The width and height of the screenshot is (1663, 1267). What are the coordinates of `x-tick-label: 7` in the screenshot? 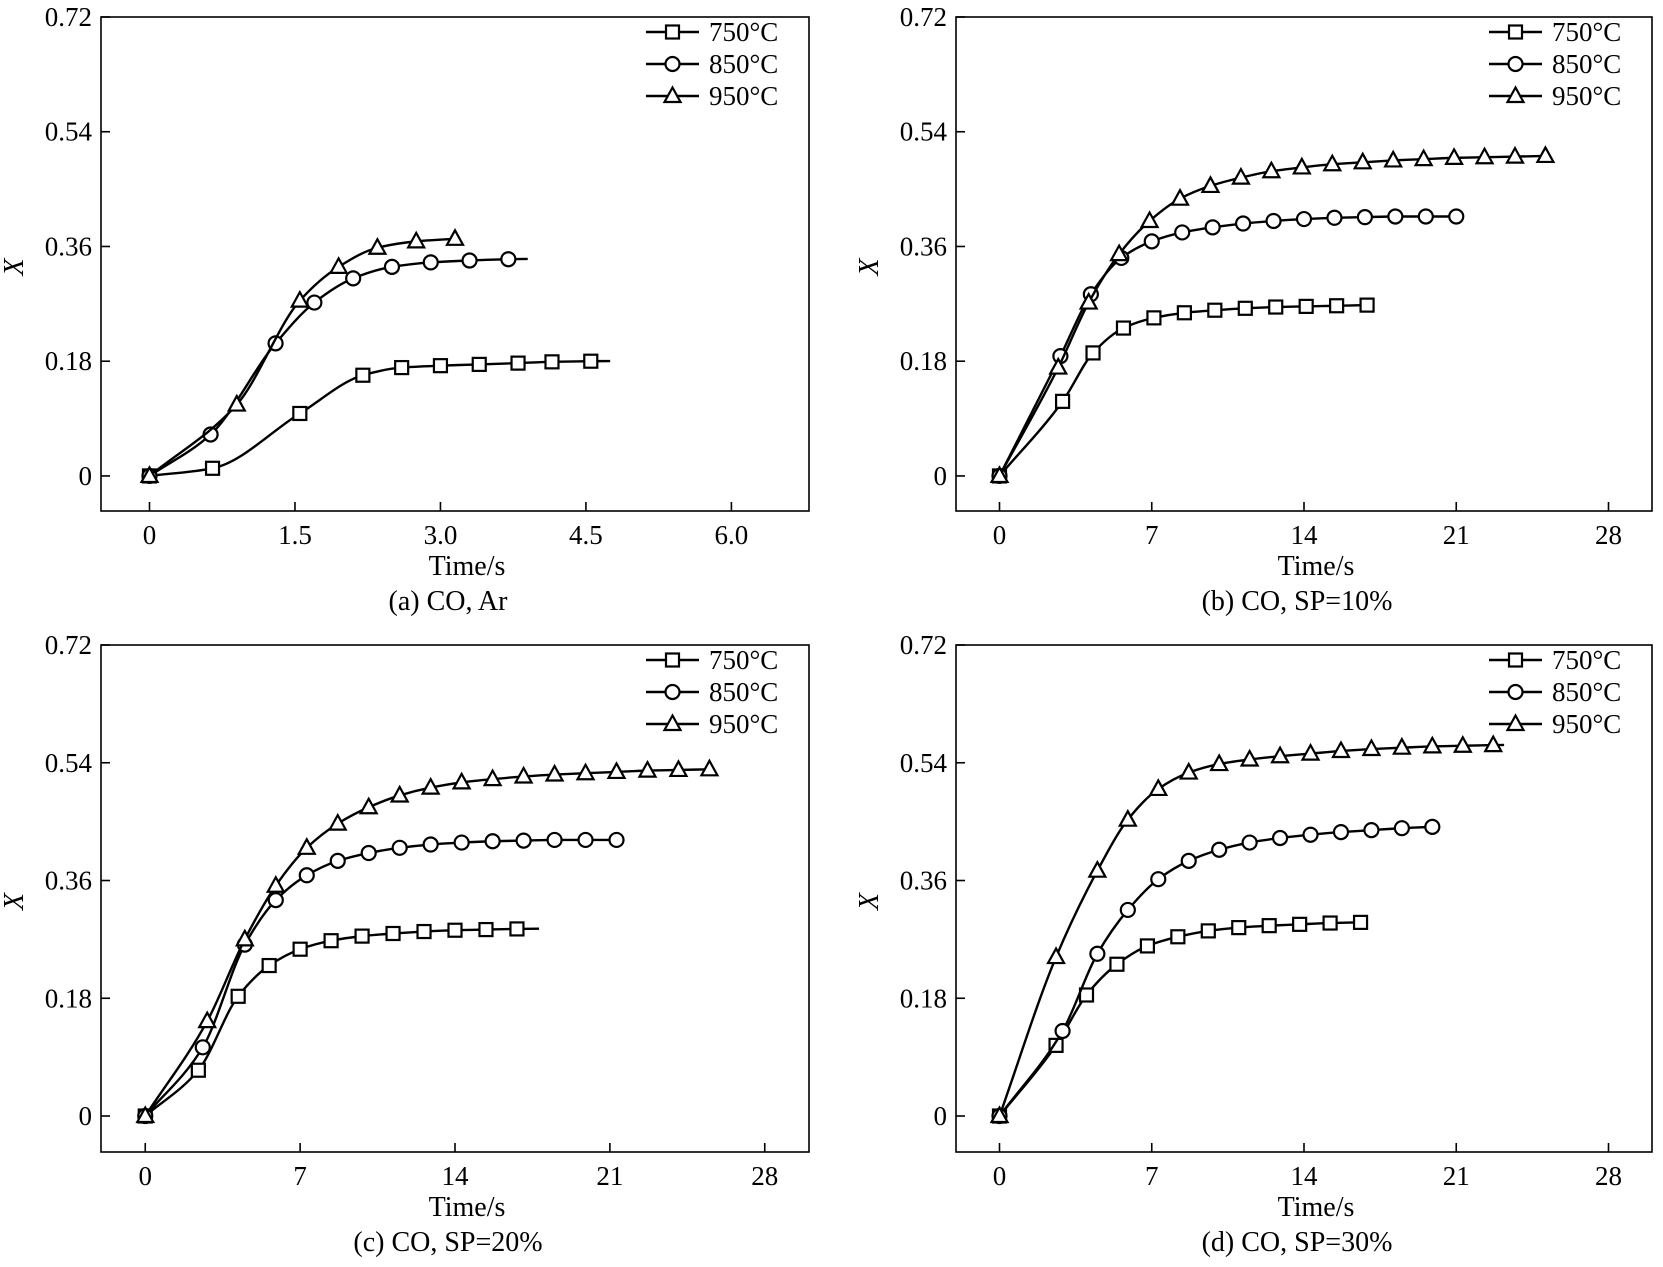 It's located at (1152, 1176).